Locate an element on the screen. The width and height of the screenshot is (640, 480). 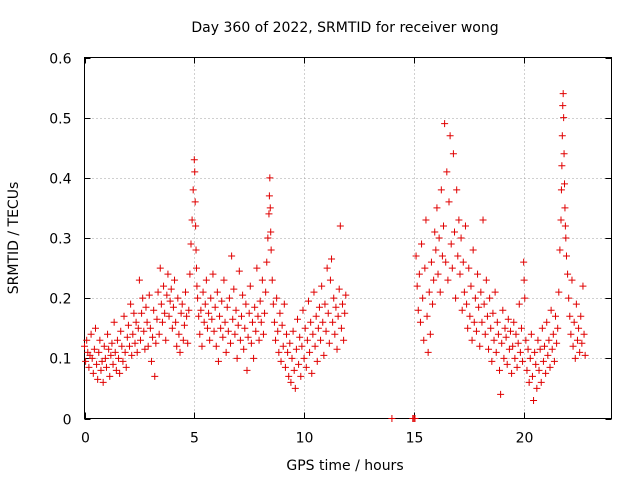
y-tick-label: 0.6 is located at coordinates (60, 60).